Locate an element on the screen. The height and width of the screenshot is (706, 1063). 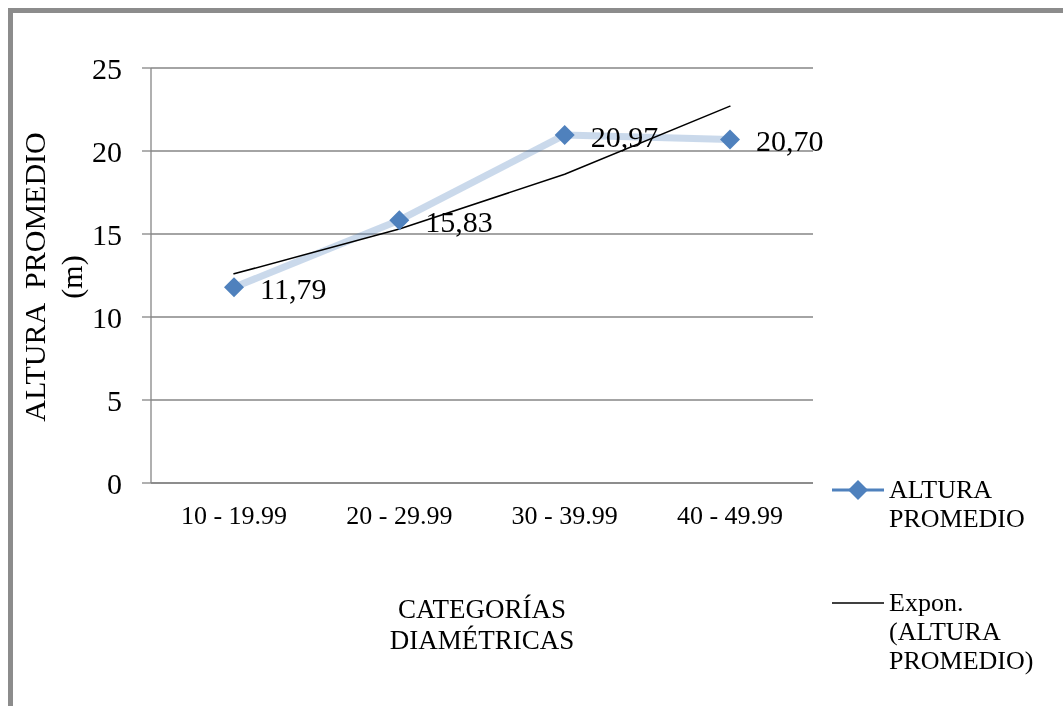
legend-label: ALTURA PROMEDIO is located at coordinates (957, 504).